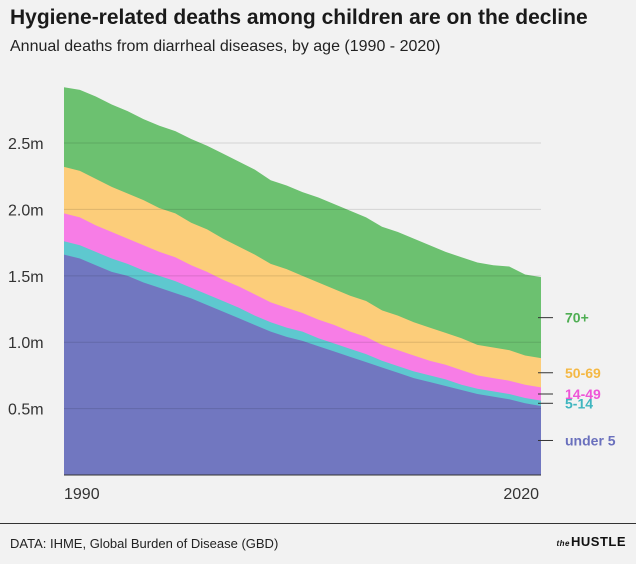  I want to click on footer-divider, so click(318, 523).